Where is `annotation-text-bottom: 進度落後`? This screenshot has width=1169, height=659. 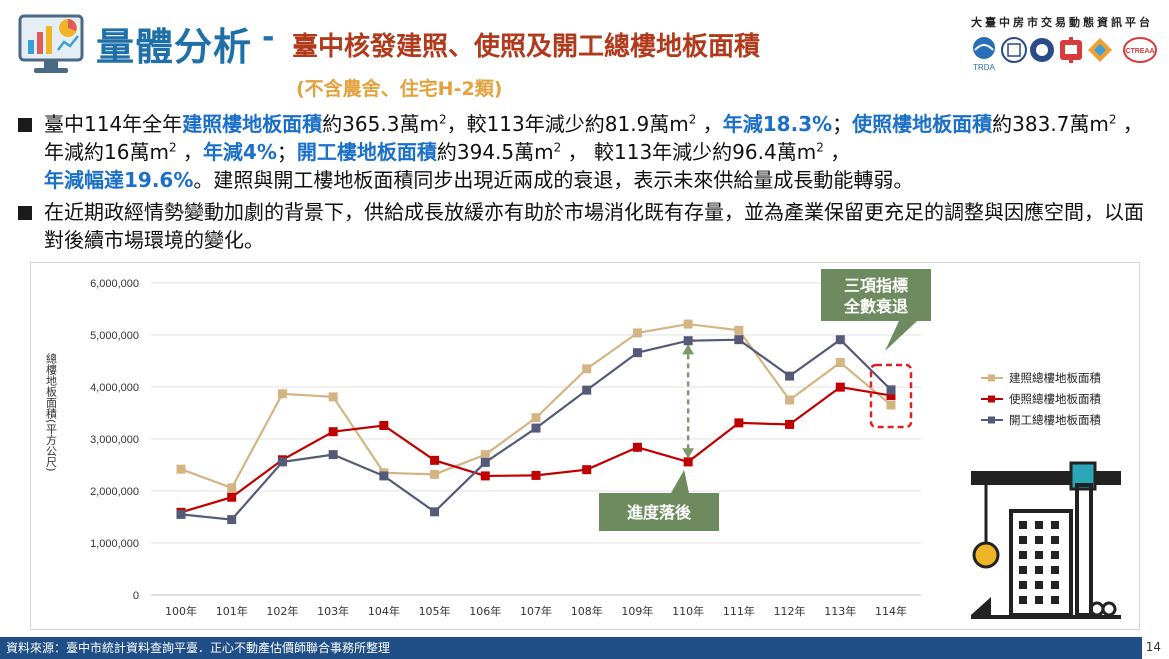
annotation-text-bottom: 進度落後 is located at coordinates (659, 512).